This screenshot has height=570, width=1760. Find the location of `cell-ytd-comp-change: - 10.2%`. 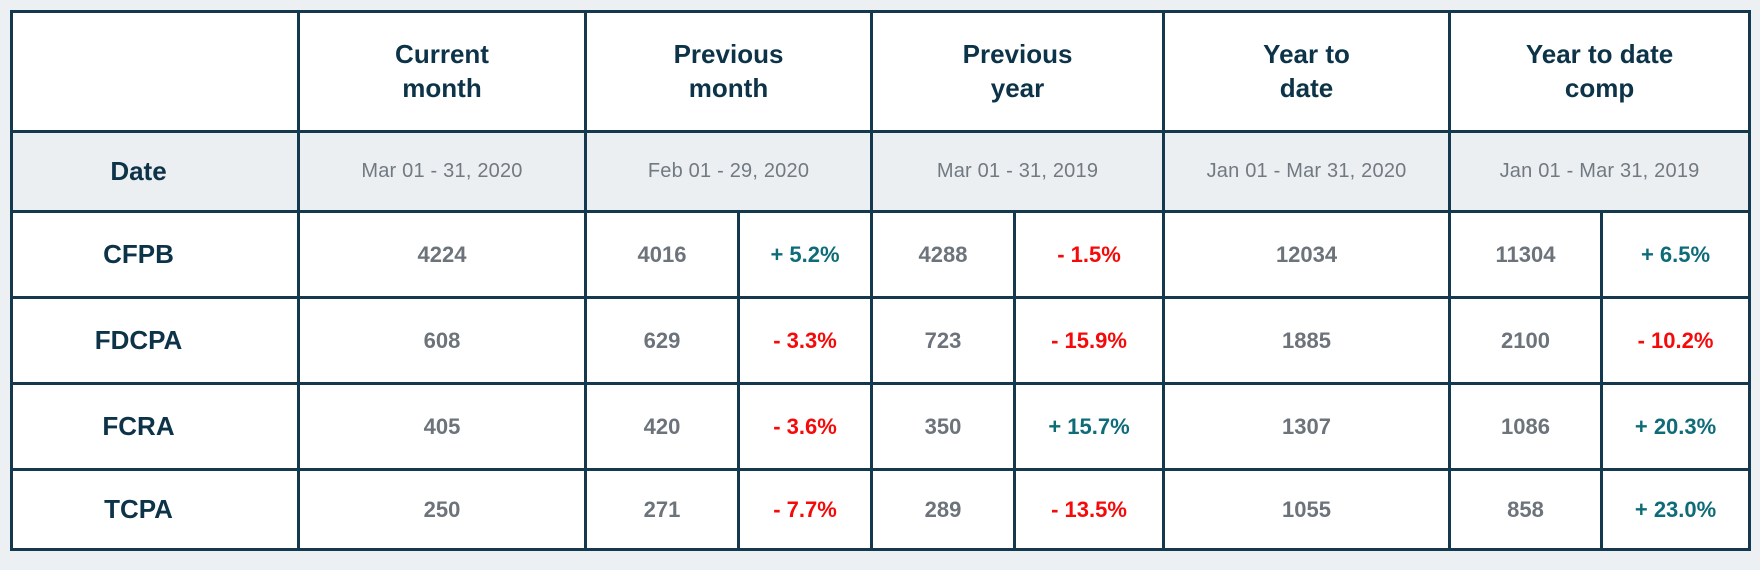

cell-ytd-comp-change: - 10.2% is located at coordinates (1676, 340).